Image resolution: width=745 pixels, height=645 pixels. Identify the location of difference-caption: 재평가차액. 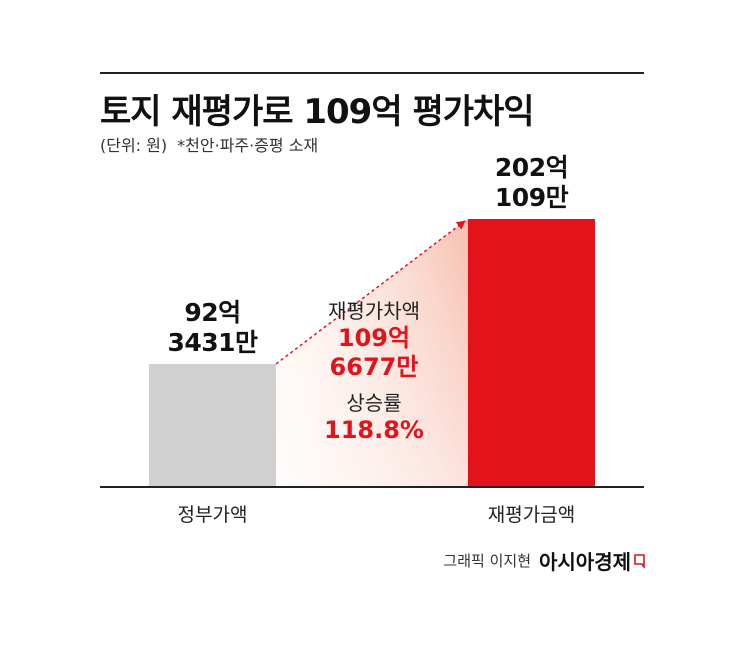
(374, 311).